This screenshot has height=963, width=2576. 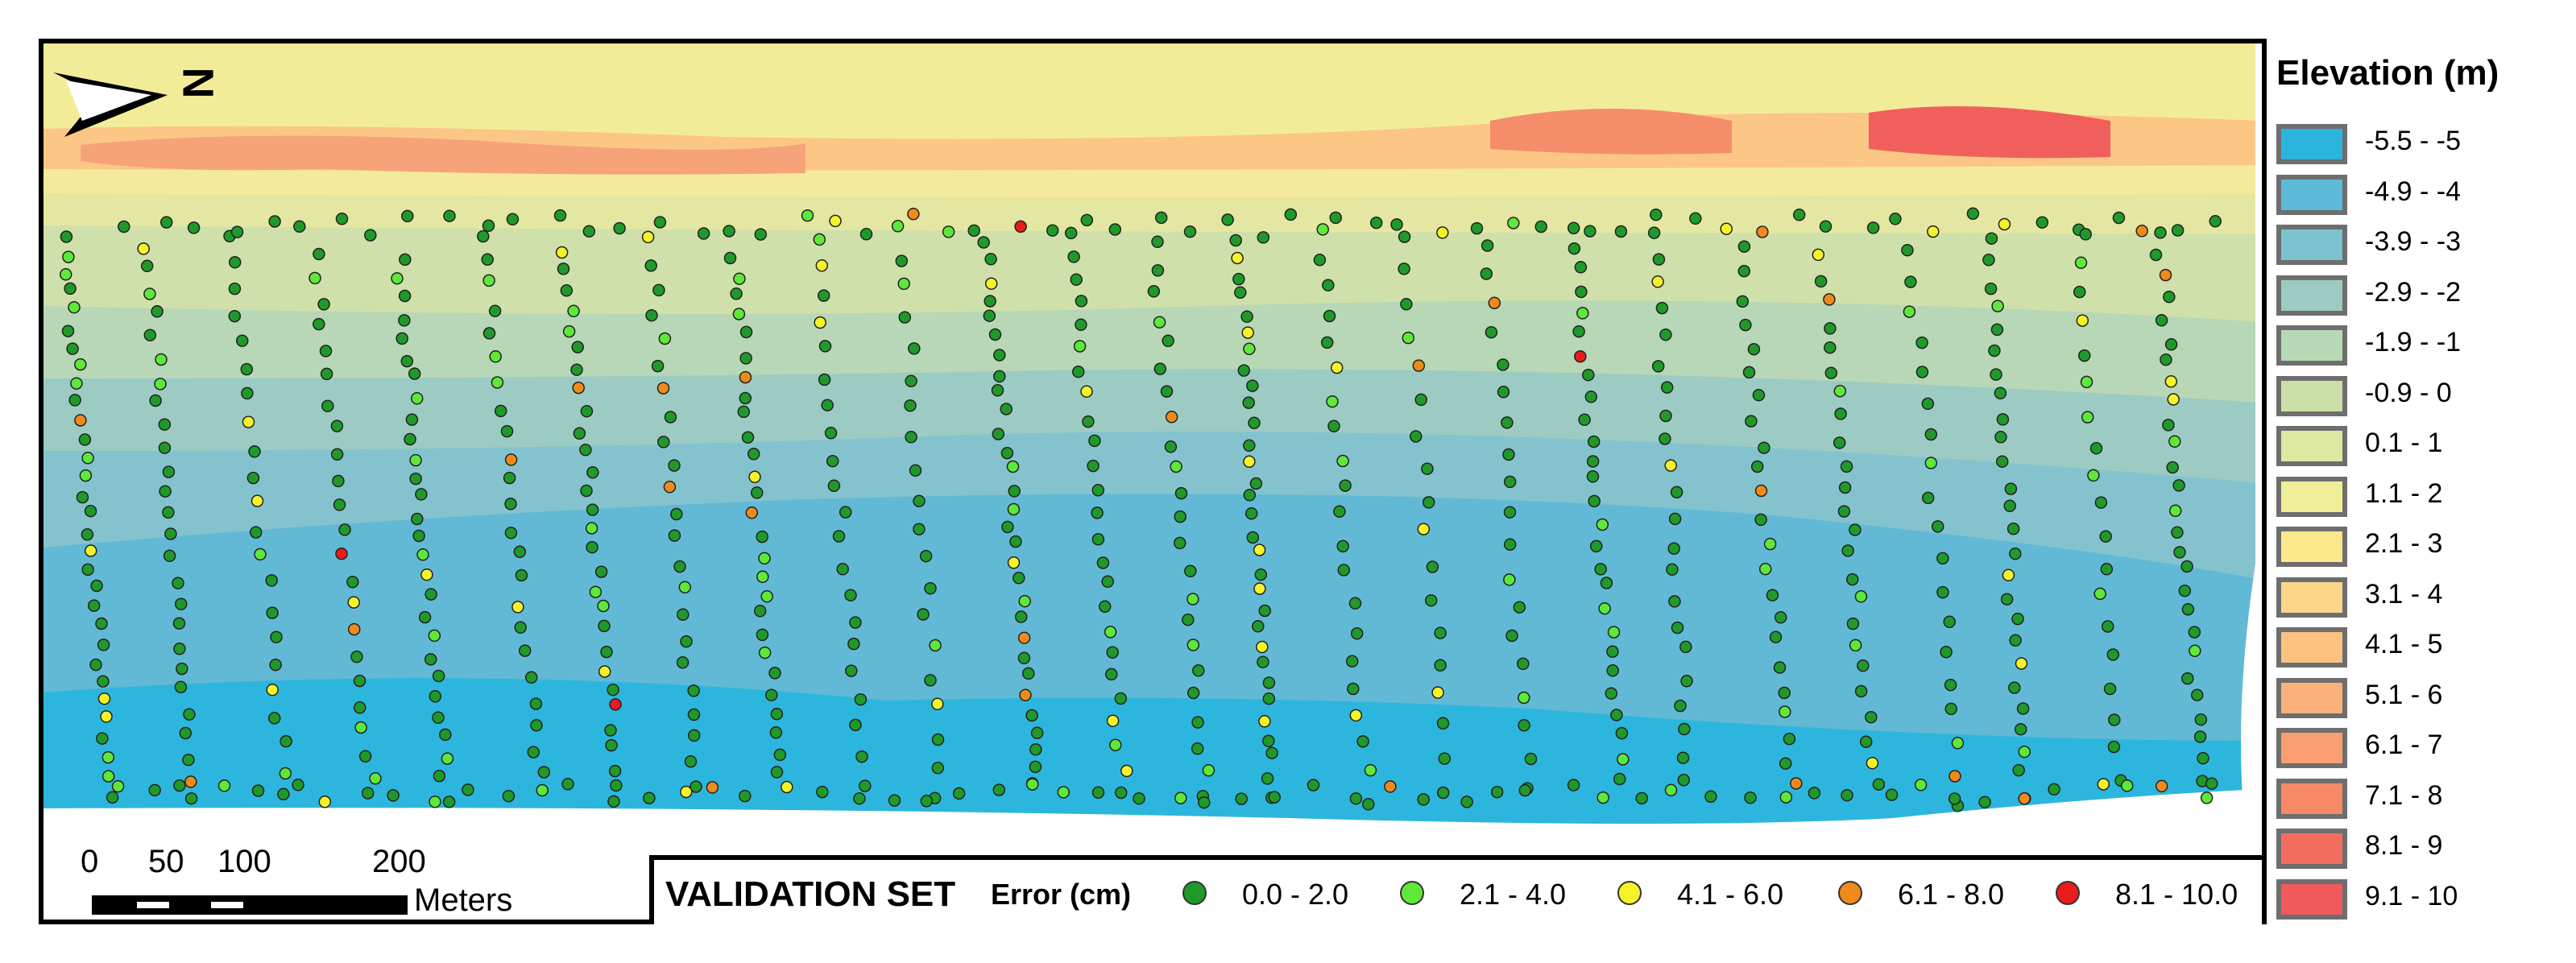 I want to click on legend-label: 2.1 - 3, so click(x=2404, y=543).